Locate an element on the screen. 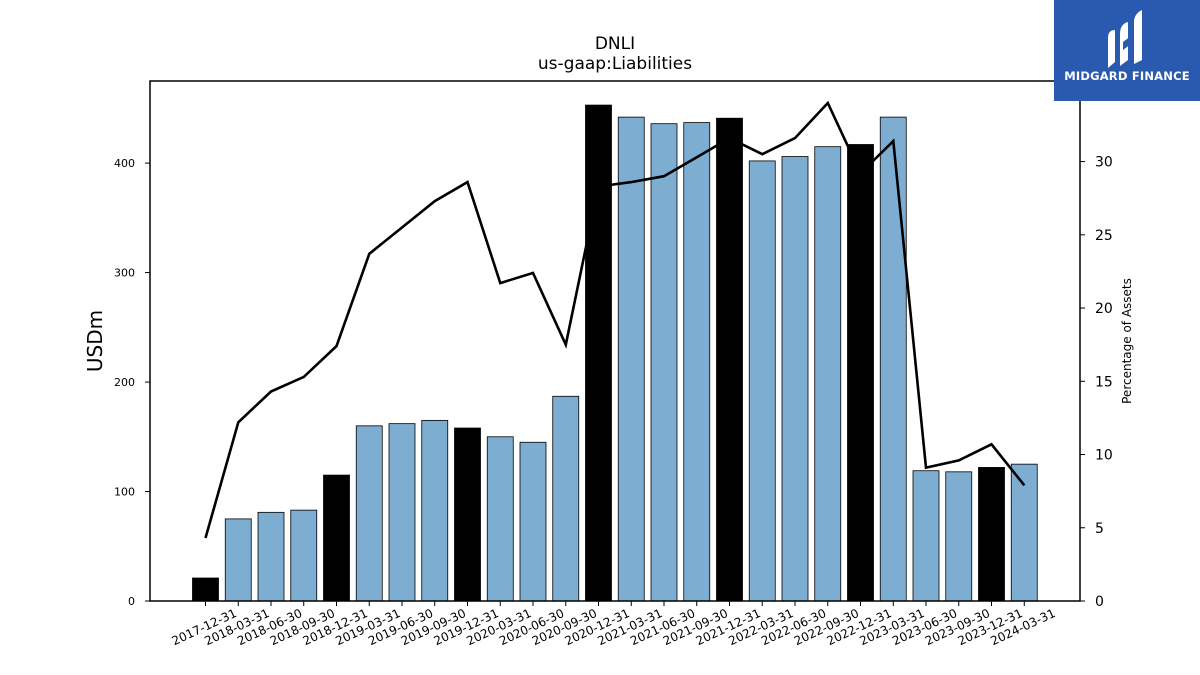  chart-title: DNLI is located at coordinates (615, 44).